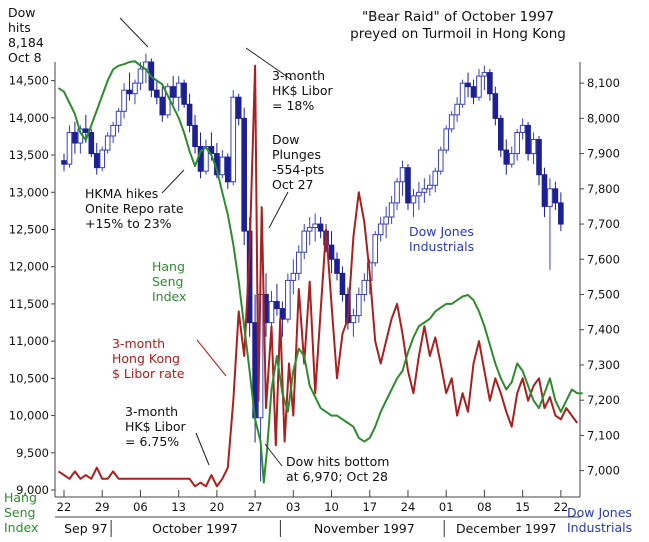 This screenshot has height=542, width=649. What do you see at coordinates (26, 42) in the screenshot?
I see `annotation-line: 8,184` at bounding box center [26, 42].